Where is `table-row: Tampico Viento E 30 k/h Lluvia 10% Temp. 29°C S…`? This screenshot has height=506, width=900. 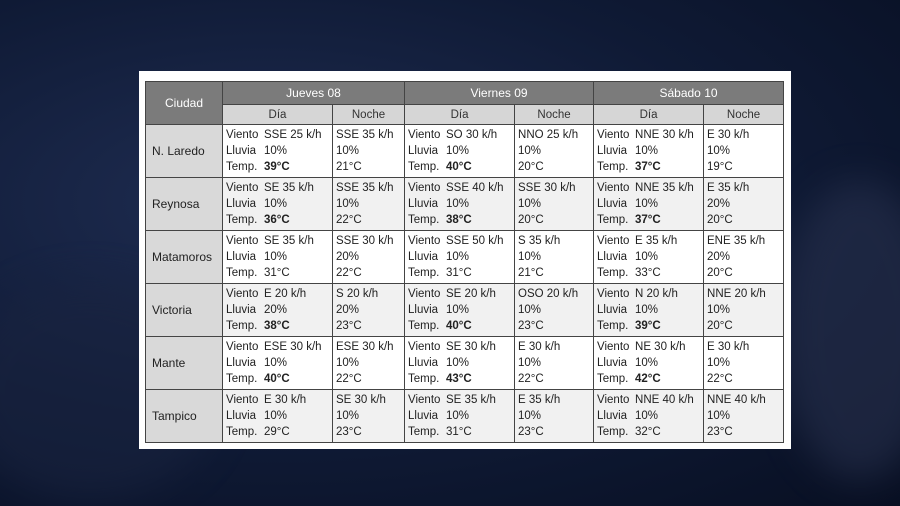
table-row: Tampico Viento E 30 k/h Lluvia 10% Temp. 29°C S… is located at coordinates (465, 416).